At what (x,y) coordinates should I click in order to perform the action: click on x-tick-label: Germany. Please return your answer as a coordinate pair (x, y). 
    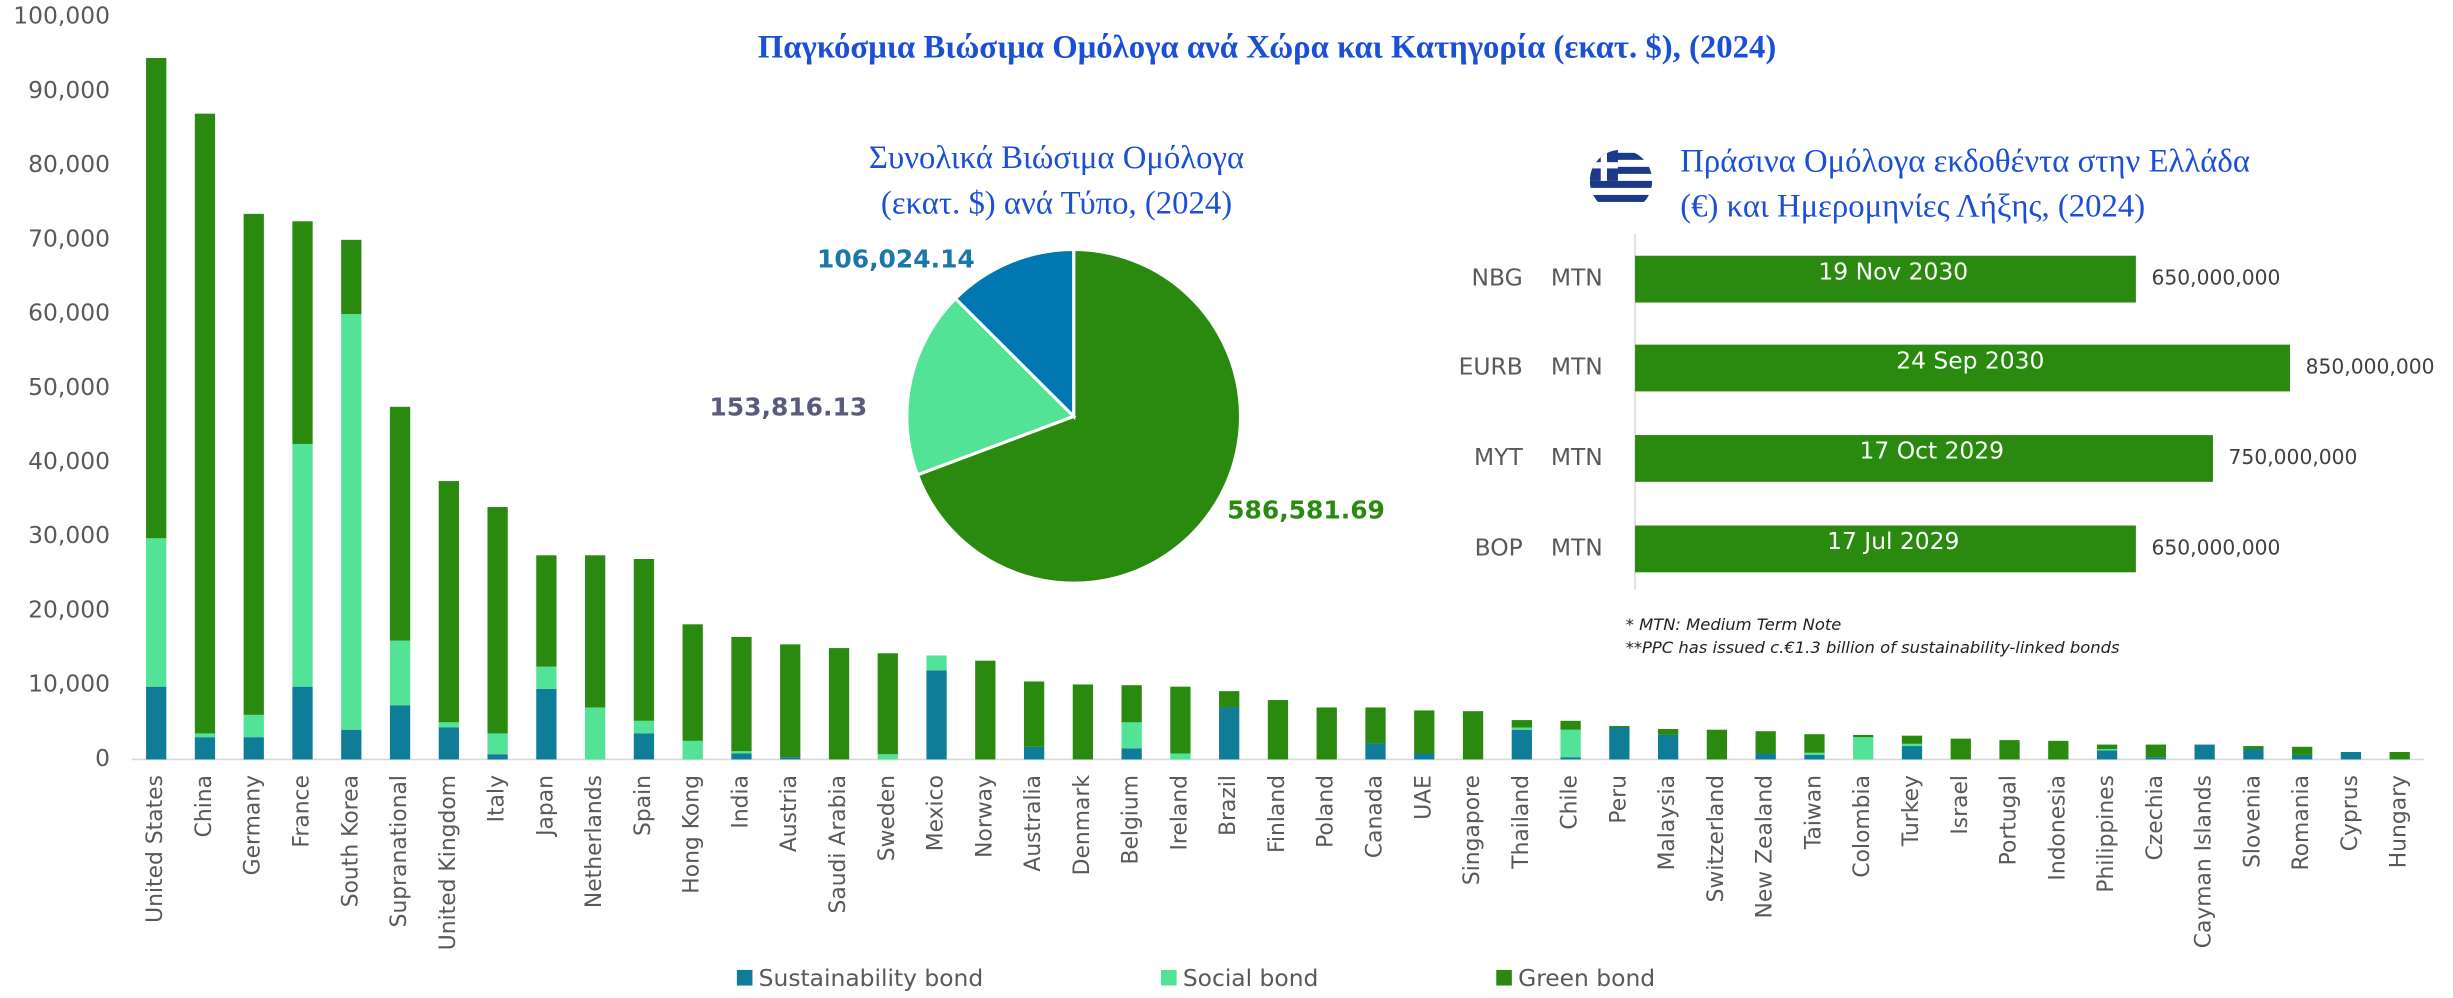
    Looking at the image, I should click on (253, 825).